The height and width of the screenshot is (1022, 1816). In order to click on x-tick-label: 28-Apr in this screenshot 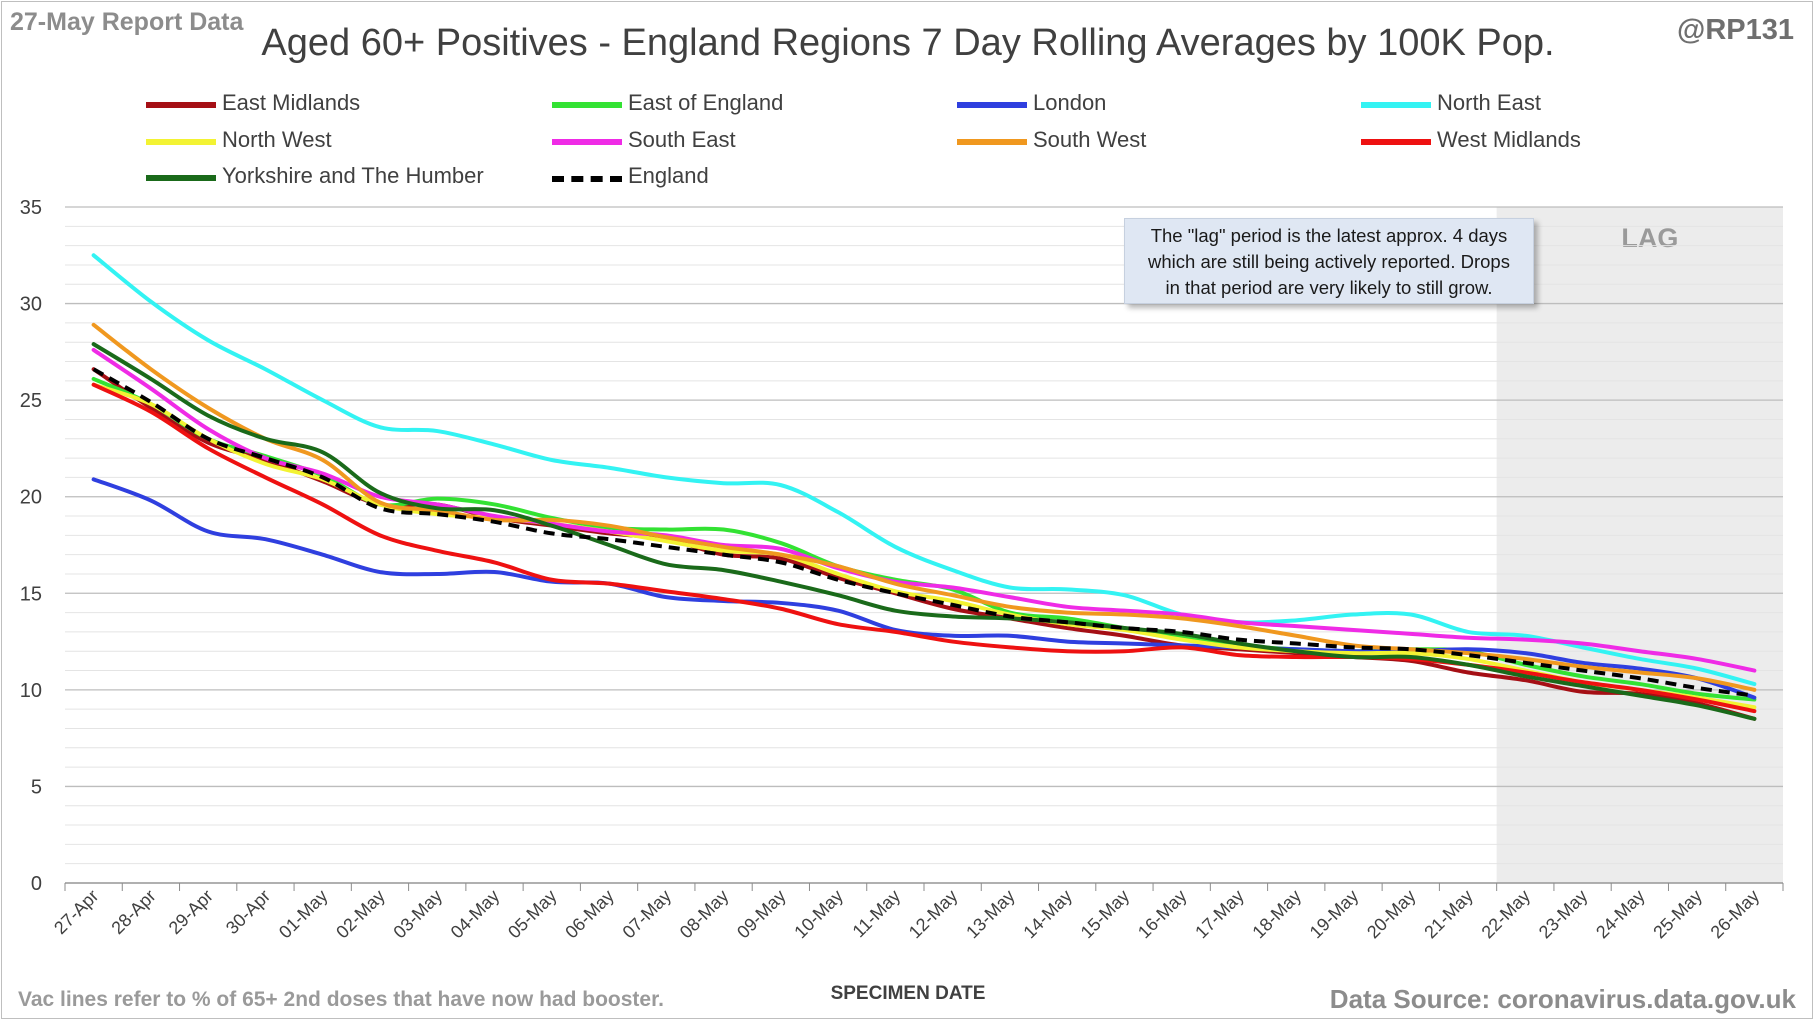, I will do `click(133, 912)`.